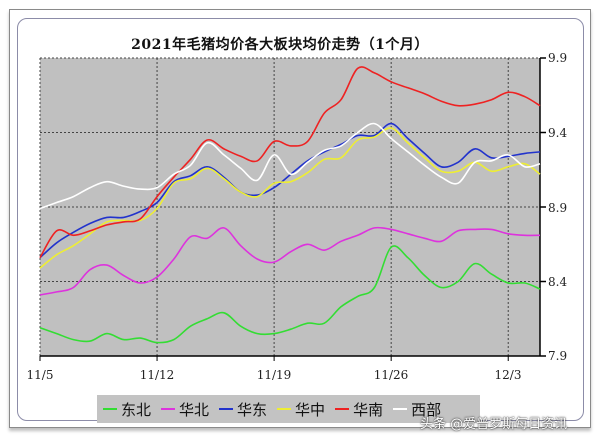  Describe the element at coordinates (368, 409) in the screenshot. I see `legend-label: 华南` at that location.